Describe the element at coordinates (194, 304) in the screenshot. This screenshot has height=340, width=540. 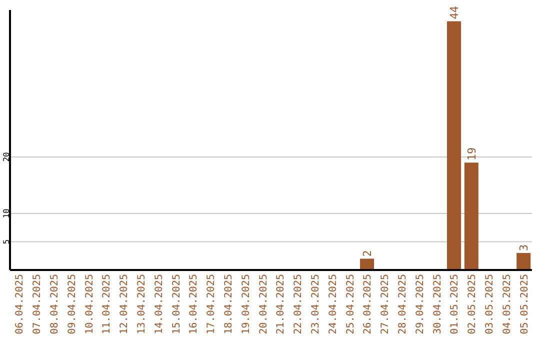
I see `x-tick-label: 16.04.2025` at that location.